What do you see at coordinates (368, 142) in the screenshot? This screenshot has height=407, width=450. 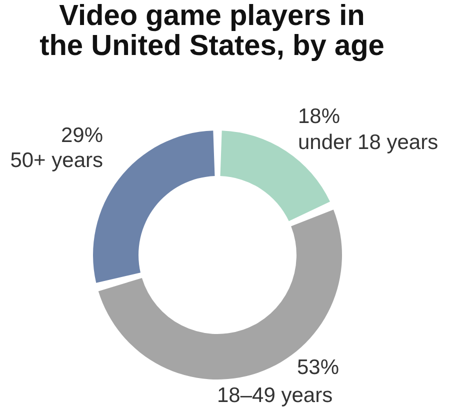 I see `slice-label: under 18 years` at bounding box center [368, 142].